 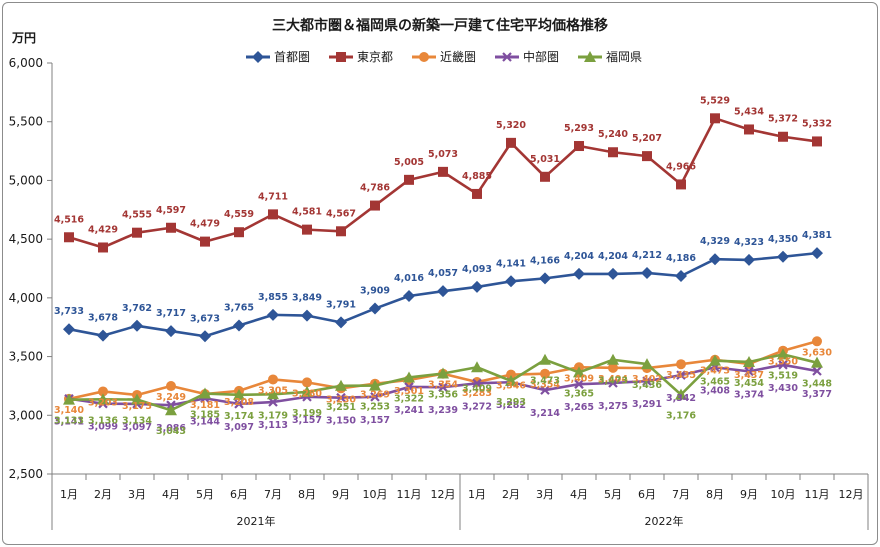 What do you see at coordinates (624, 56) in the screenshot?
I see `legend-label: 福岡県` at bounding box center [624, 56].